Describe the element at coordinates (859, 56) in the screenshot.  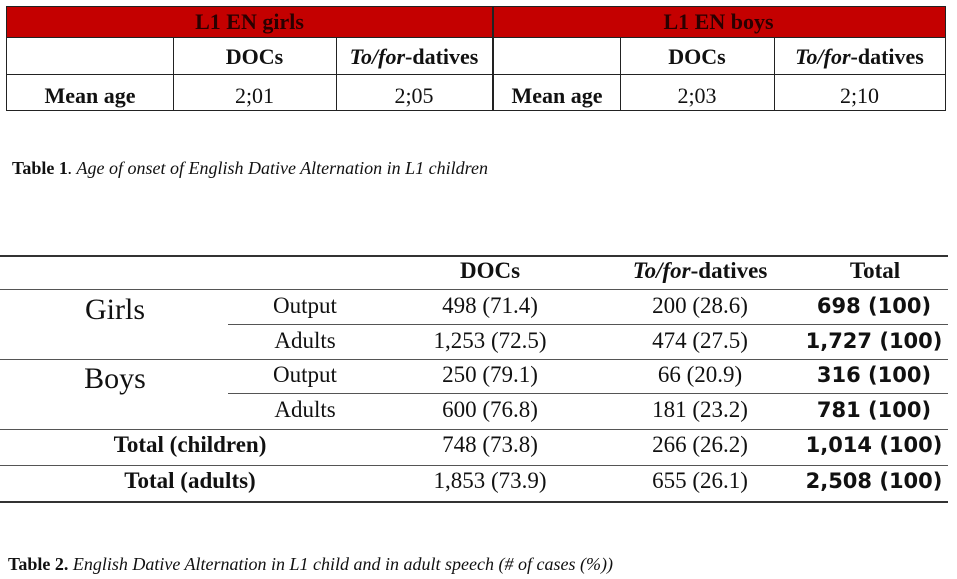
I see `col-tofor-boys: To/for-datives` at that location.